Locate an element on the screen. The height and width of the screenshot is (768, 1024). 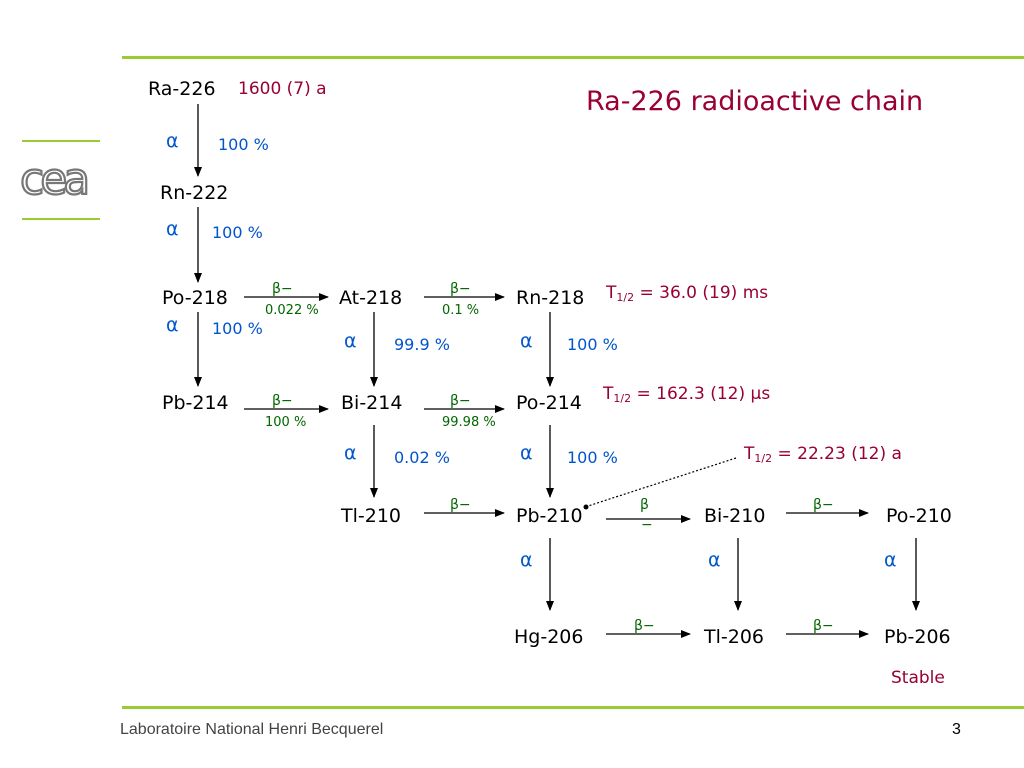
alpha-po210: α is located at coordinates (890, 560).